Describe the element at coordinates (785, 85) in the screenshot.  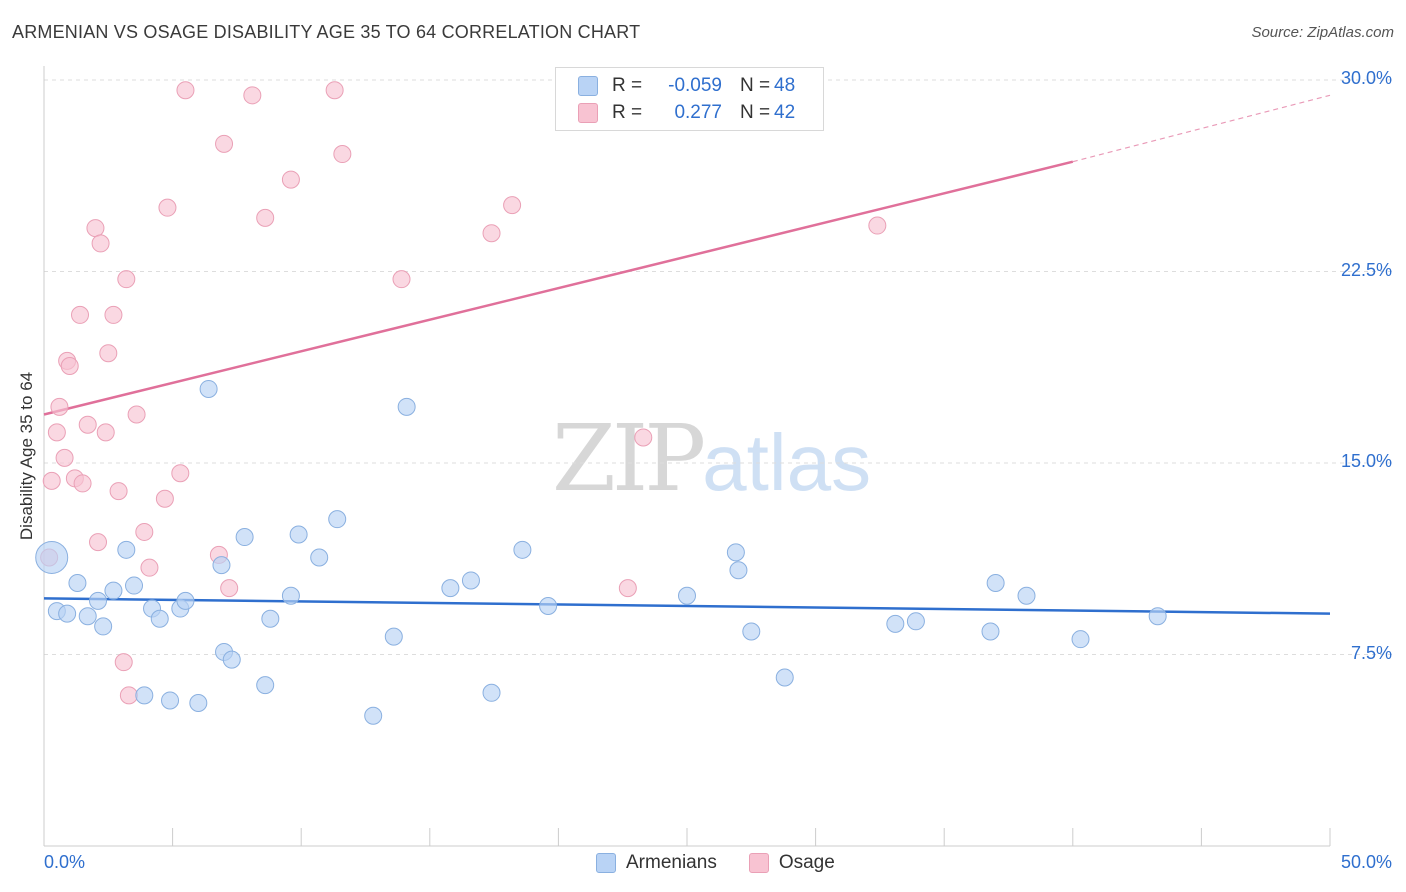
I see `n-value: 48` at that location.